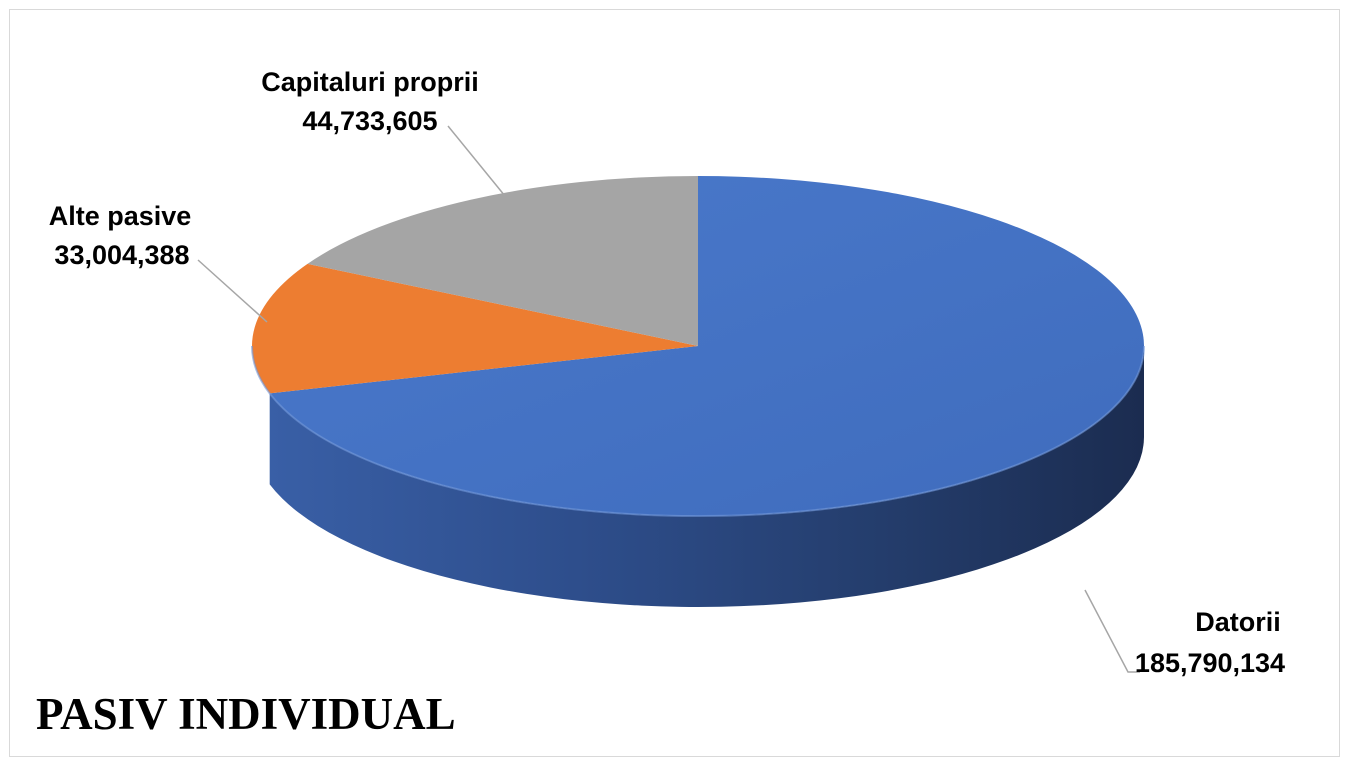  I want to click on slice-capitaluri-proprii, so click(502, 261).